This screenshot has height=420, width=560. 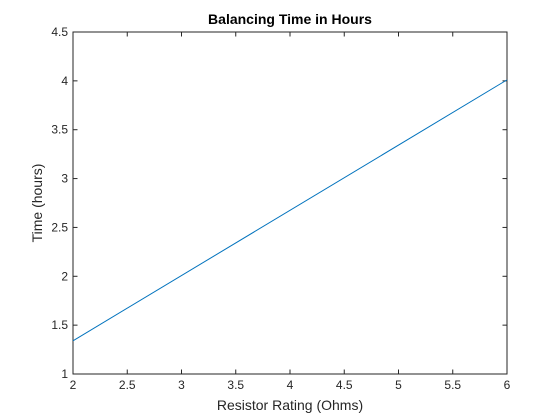 I want to click on x-tick-label: 6, so click(x=507, y=385).